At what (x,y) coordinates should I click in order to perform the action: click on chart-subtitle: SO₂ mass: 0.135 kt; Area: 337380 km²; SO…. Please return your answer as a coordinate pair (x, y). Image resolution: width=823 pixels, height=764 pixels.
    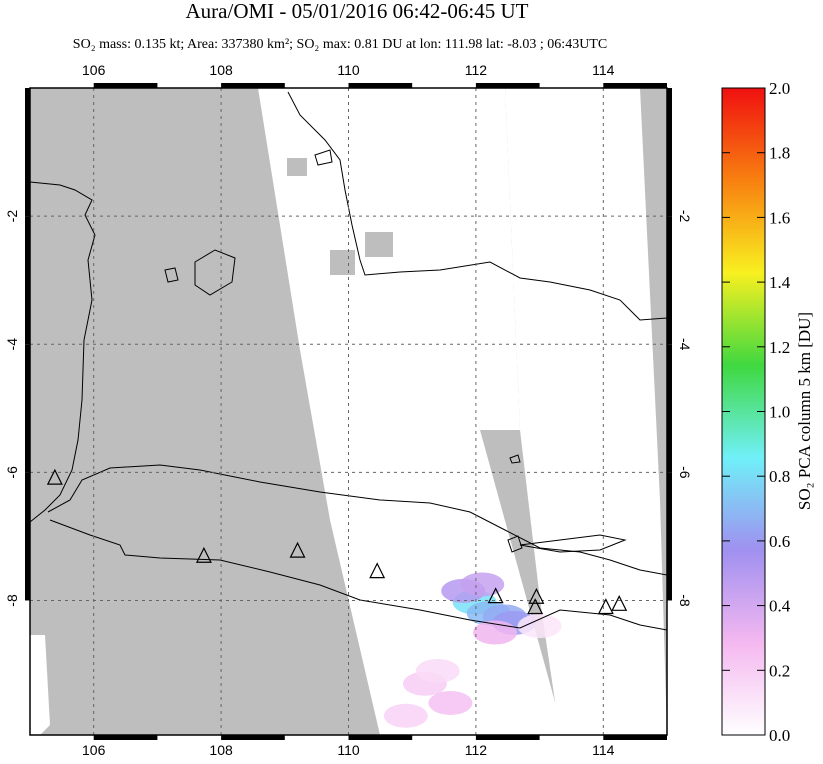
    Looking at the image, I should click on (340, 44).